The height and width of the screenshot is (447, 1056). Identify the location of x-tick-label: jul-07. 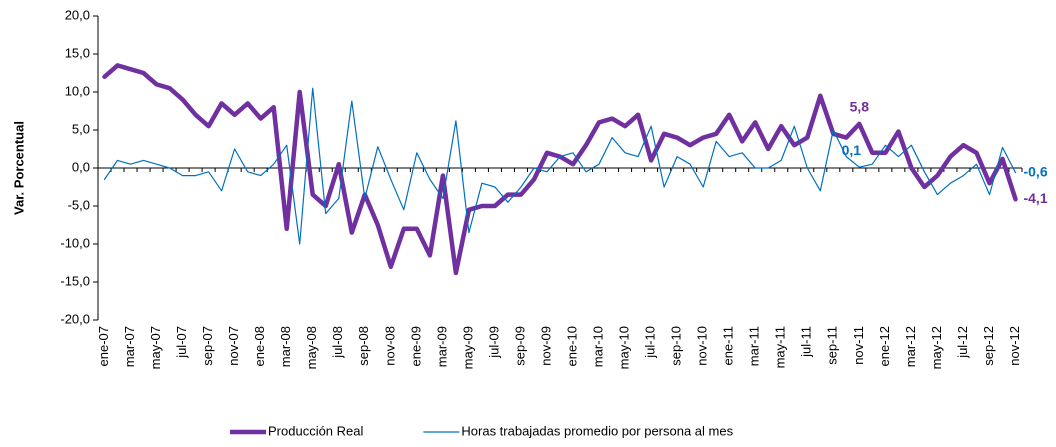
(181, 342).